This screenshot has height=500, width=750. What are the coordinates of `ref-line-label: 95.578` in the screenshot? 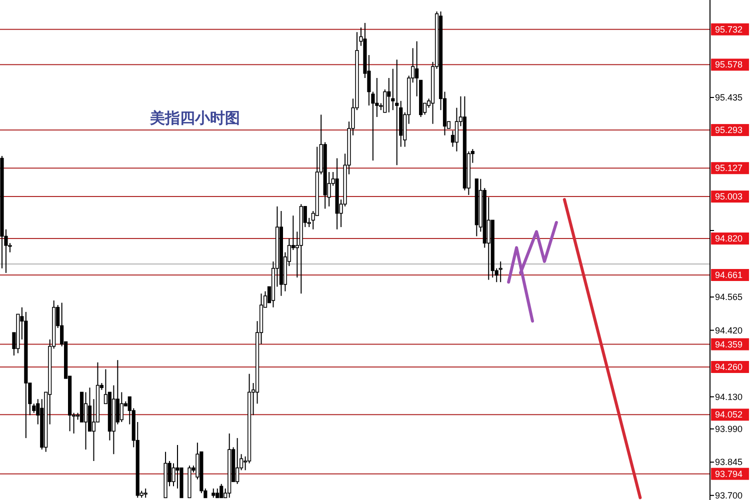 It's located at (729, 65).